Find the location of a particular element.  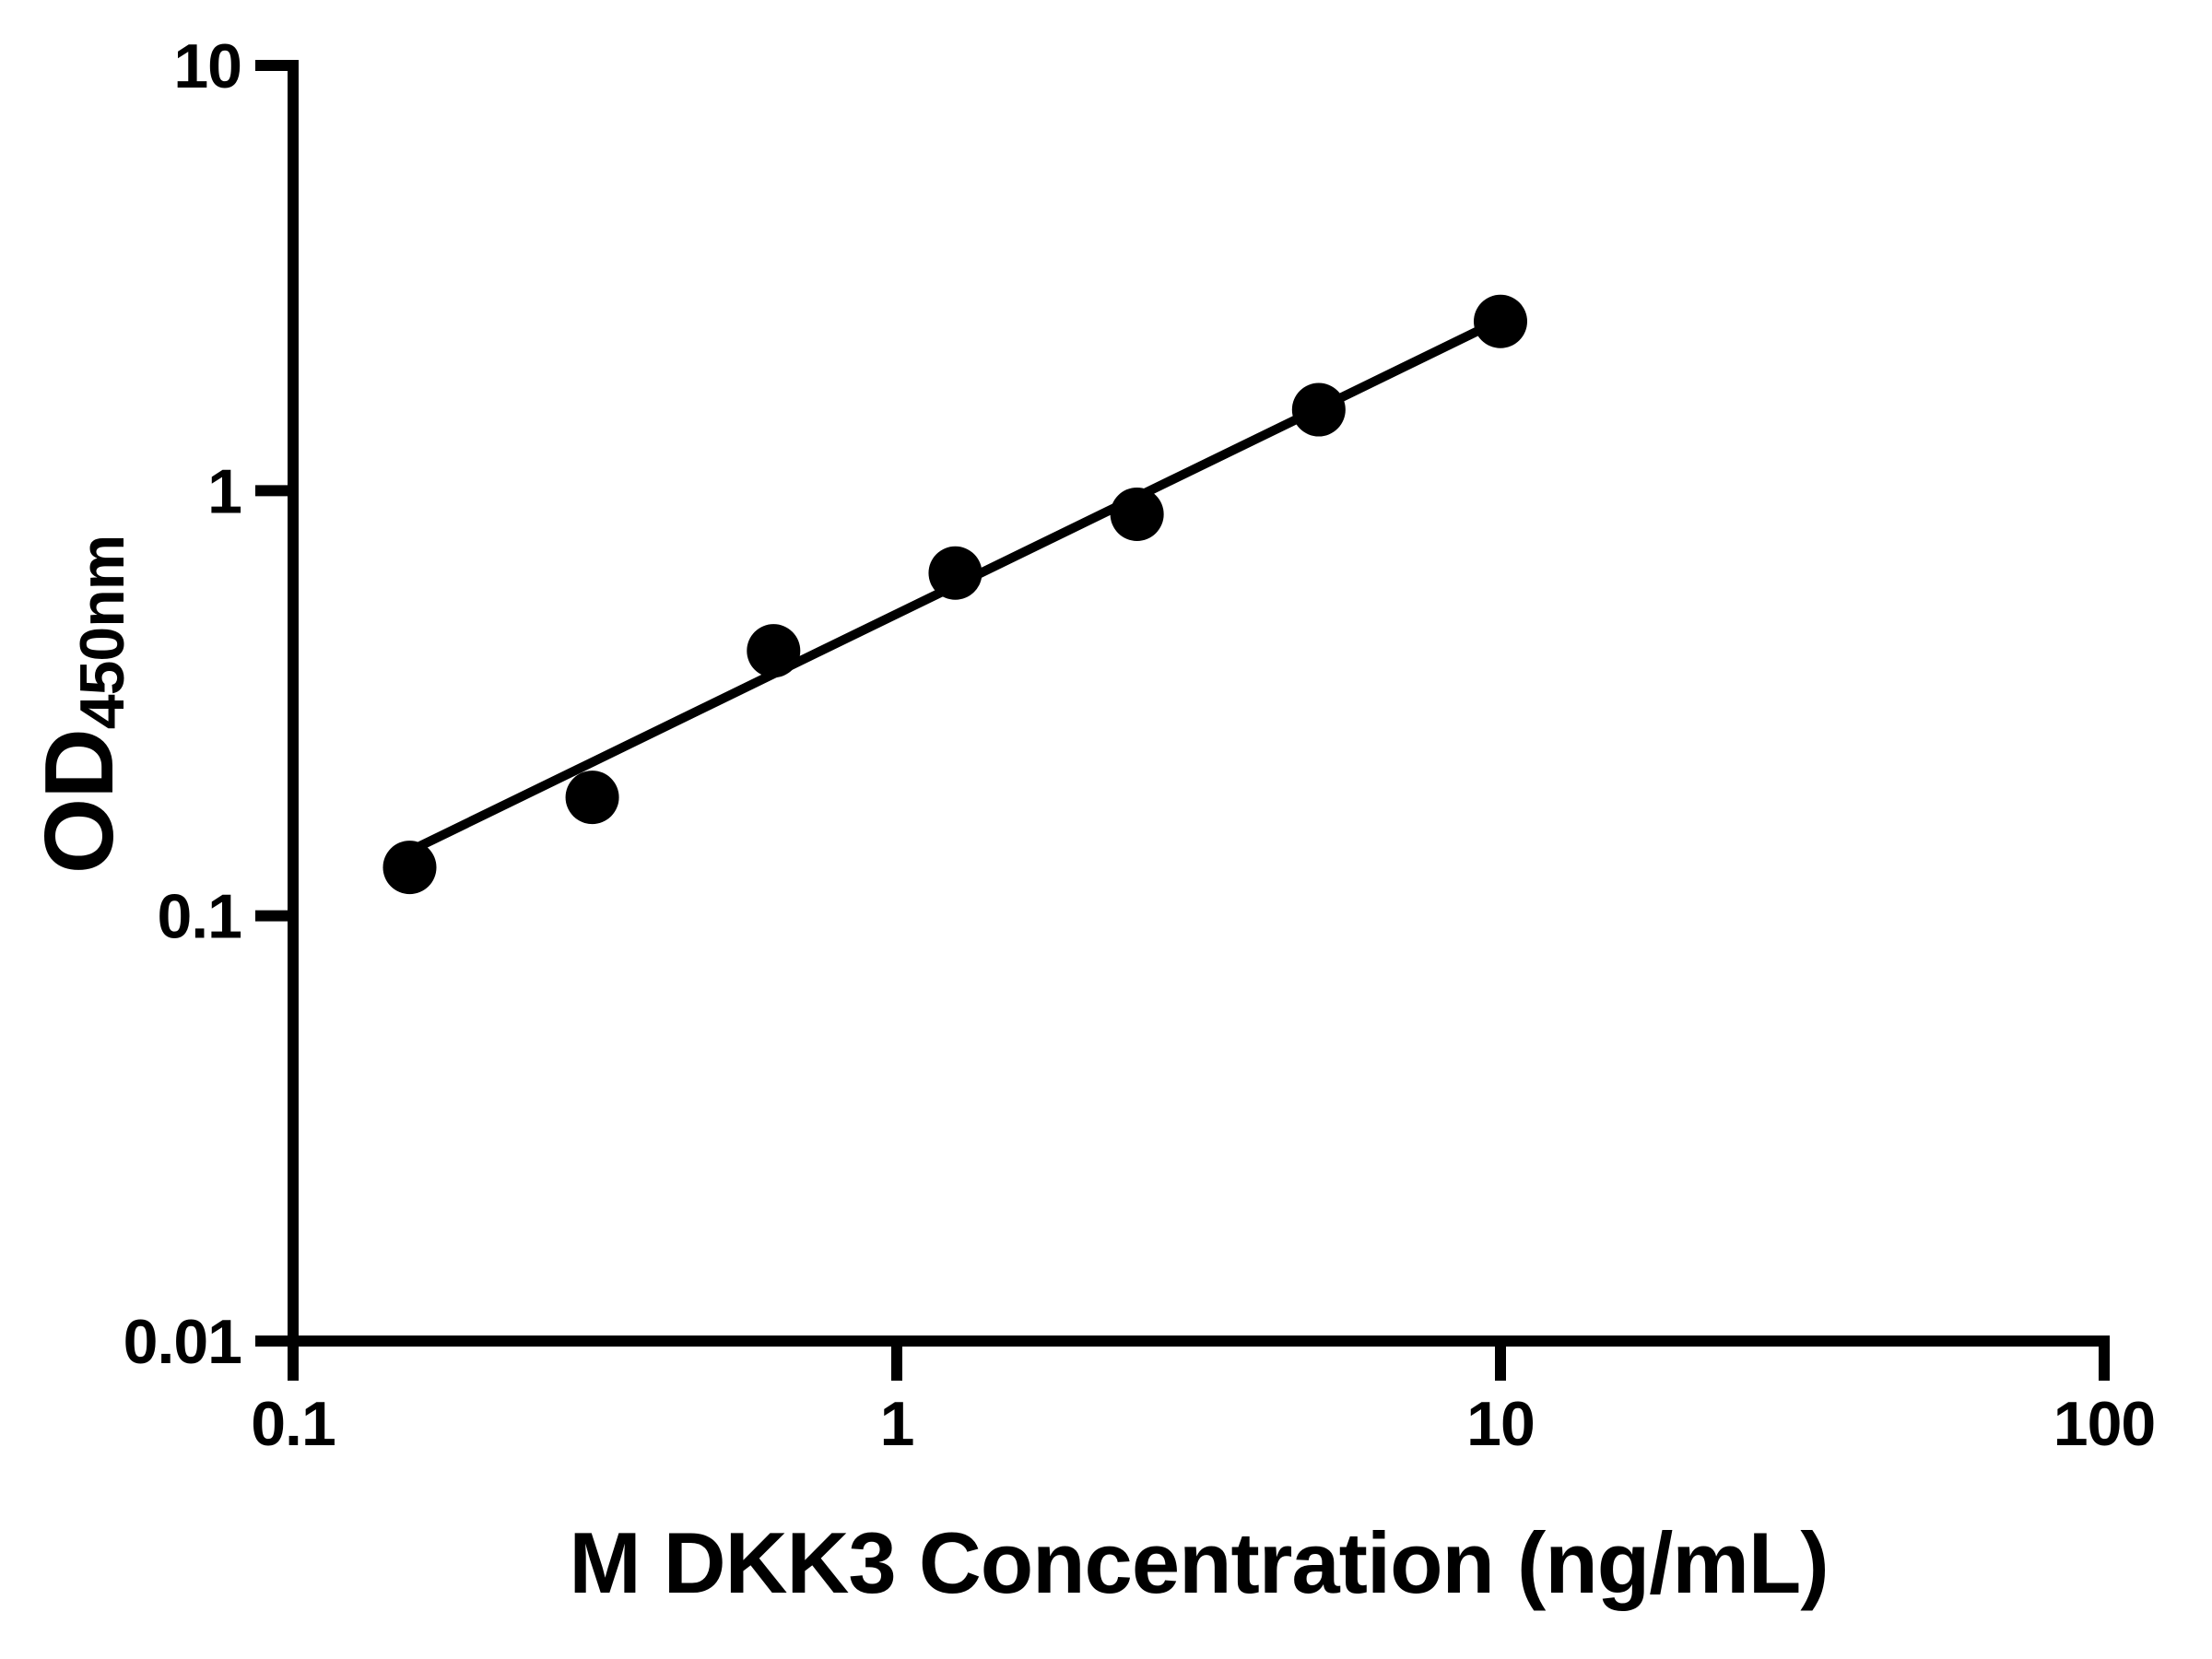

y-axis-title: OD450nm is located at coordinates (81, 704).